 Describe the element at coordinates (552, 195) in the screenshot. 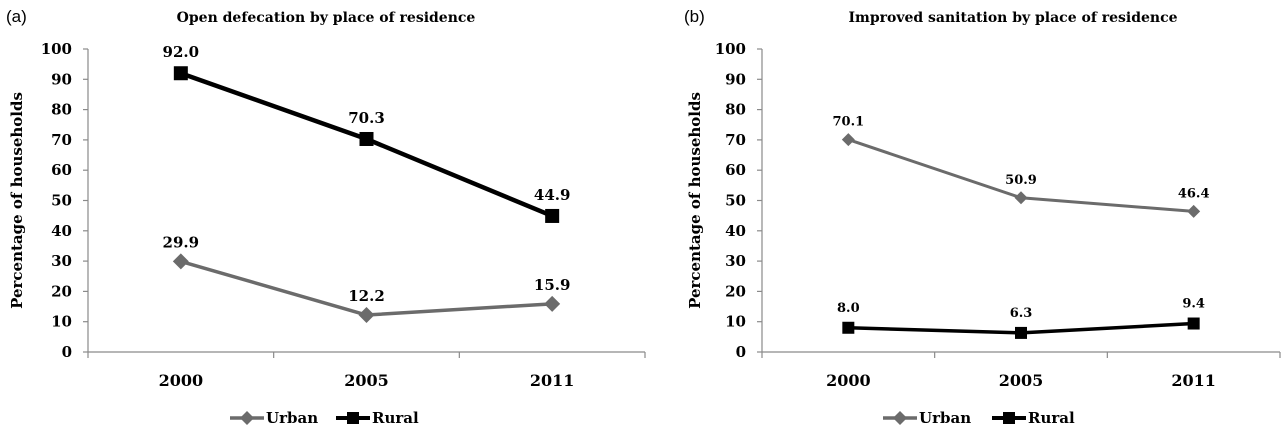

I see `data-label-rural: 44.9` at that location.